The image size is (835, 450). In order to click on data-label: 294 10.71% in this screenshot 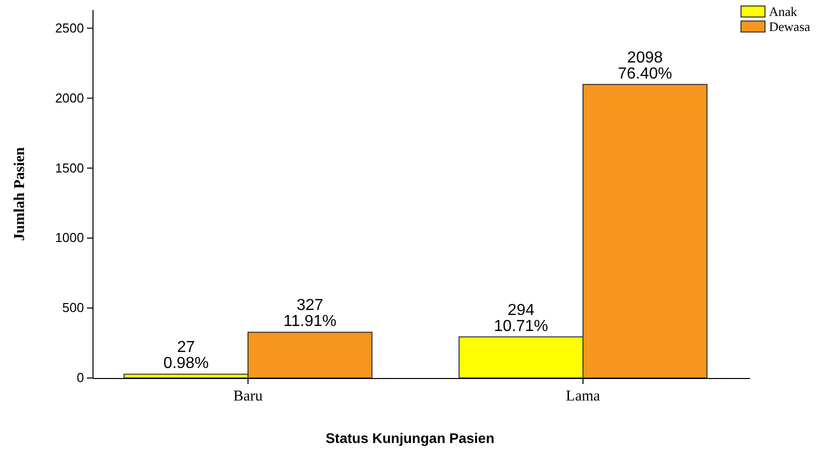, I will do `click(521, 318)`.